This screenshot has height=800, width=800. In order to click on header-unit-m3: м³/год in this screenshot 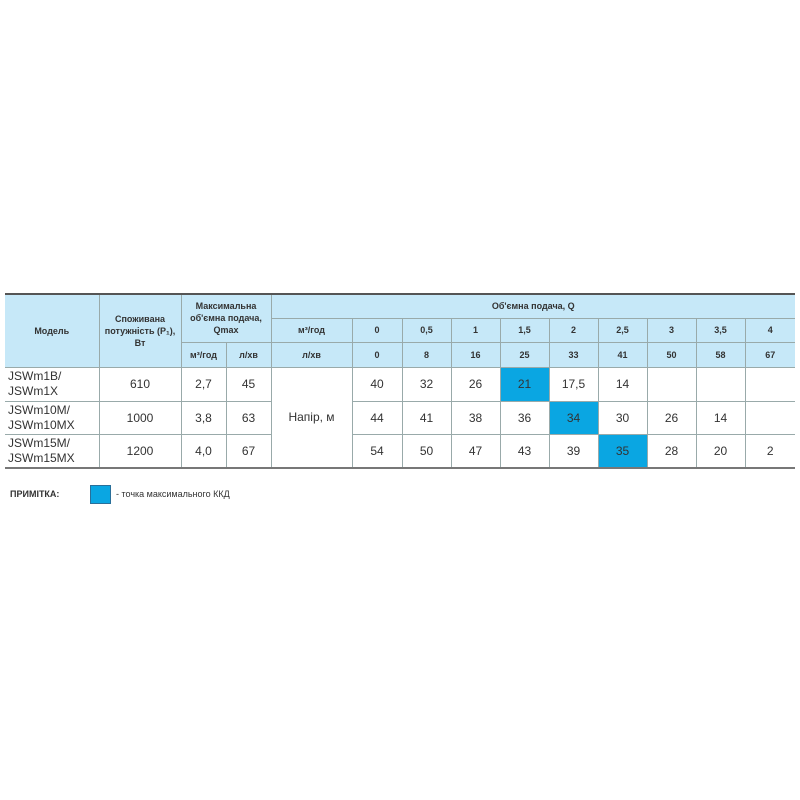, I will do `click(312, 330)`.